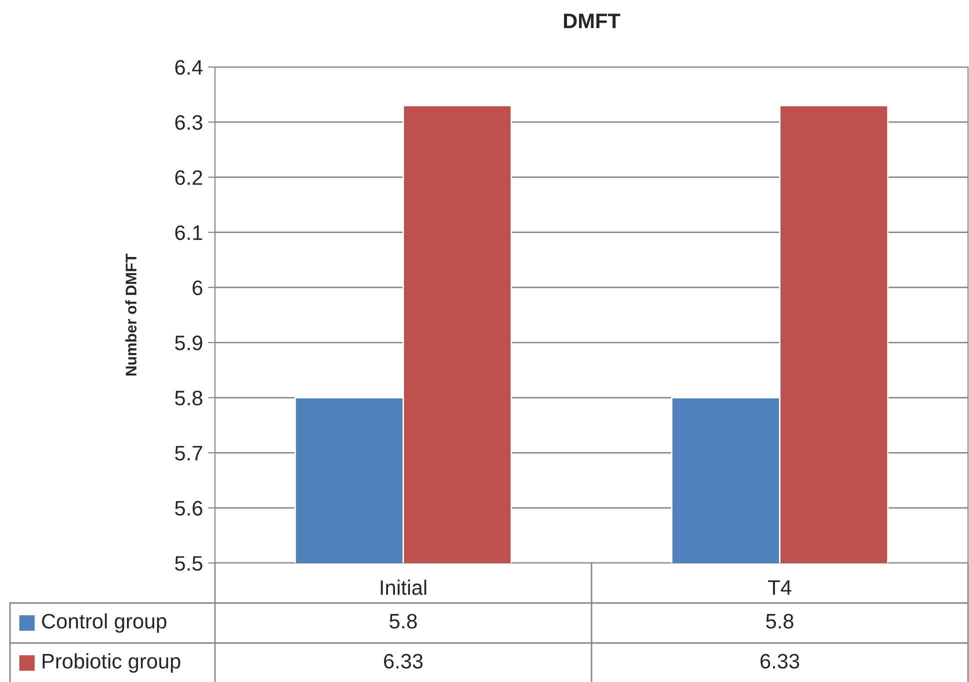  I want to click on y-tick-label: 6.1, so click(188, 232).